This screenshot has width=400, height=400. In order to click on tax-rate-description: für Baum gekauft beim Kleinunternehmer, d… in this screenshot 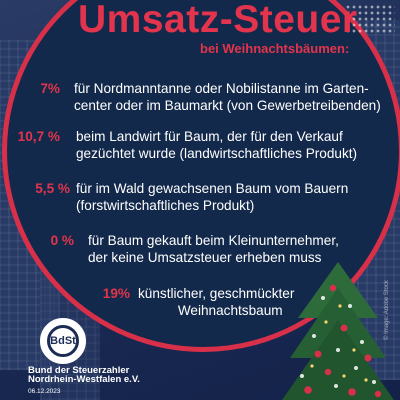, I will do `click(213, 249)`.